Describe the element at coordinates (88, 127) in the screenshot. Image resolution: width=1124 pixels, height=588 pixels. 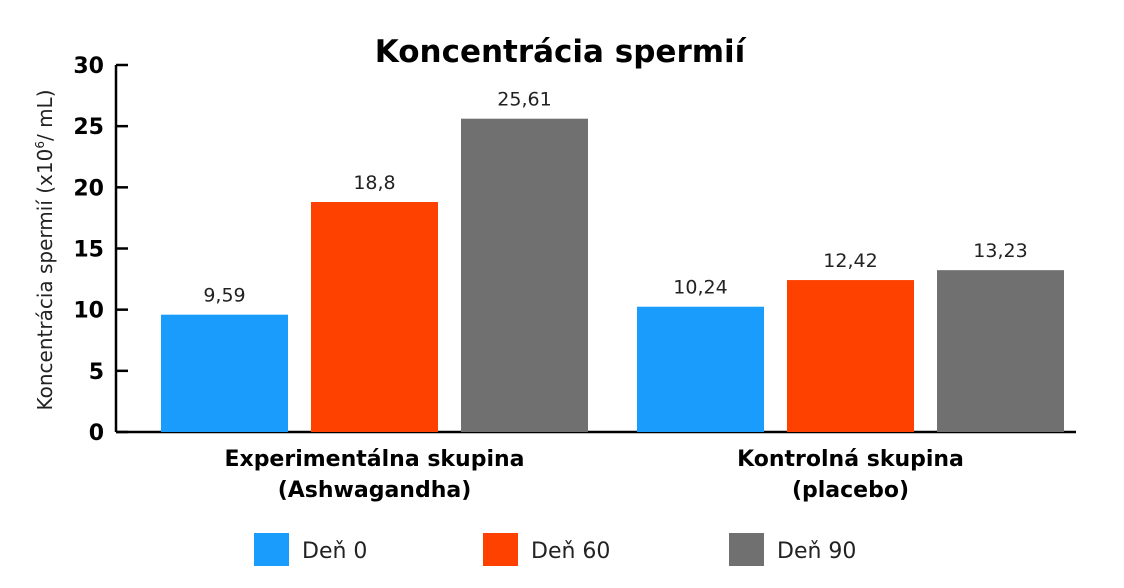
I see `y-tick-label: 25` at that location.